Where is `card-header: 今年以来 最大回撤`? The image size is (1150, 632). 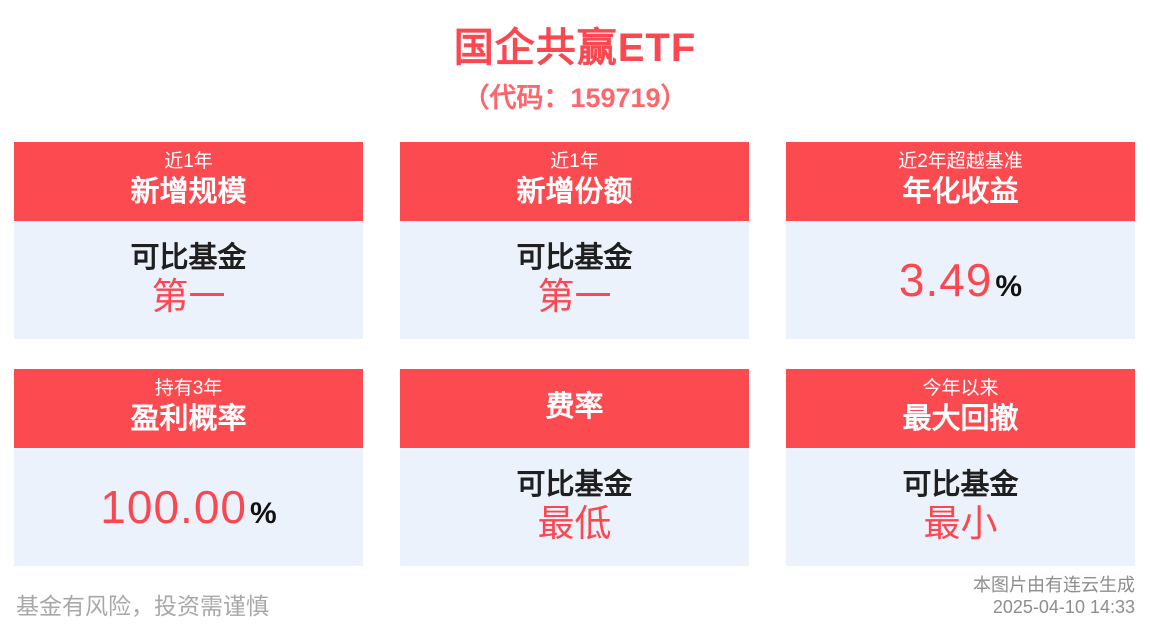 card-header: 今年以来 最大回撤 is located at coordinates (960, 408).